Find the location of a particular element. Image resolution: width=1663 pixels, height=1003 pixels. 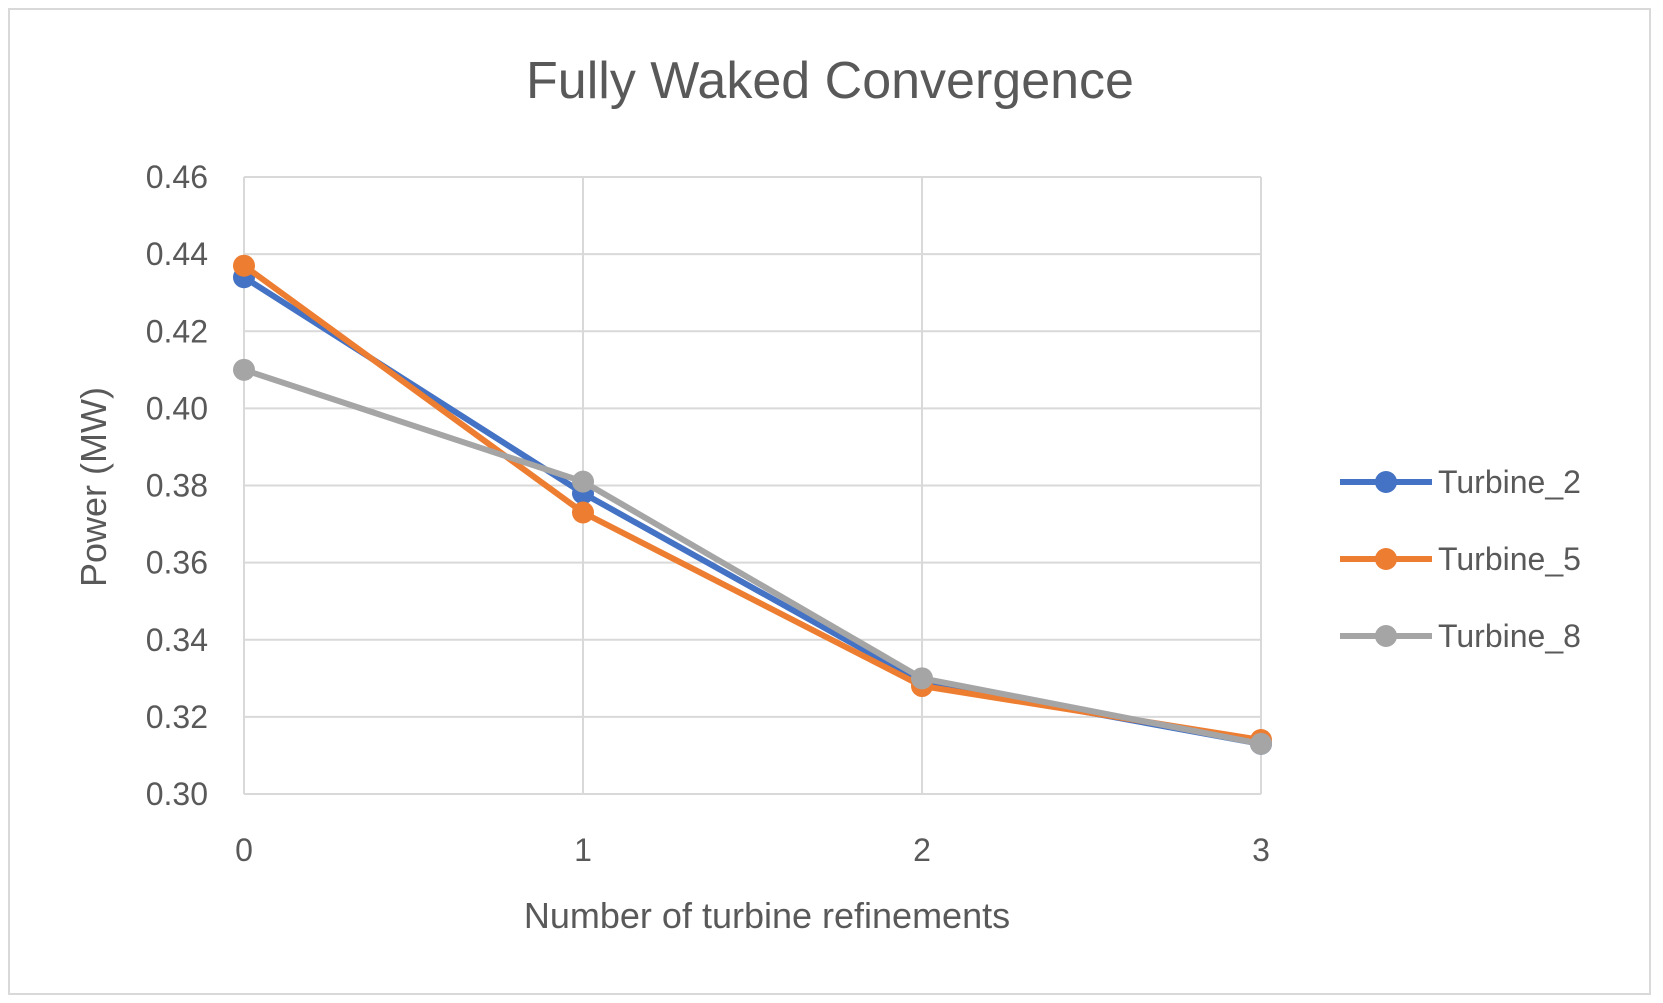

x-axis-label: Number of turbine refinements is located at coordinates (767, 915).